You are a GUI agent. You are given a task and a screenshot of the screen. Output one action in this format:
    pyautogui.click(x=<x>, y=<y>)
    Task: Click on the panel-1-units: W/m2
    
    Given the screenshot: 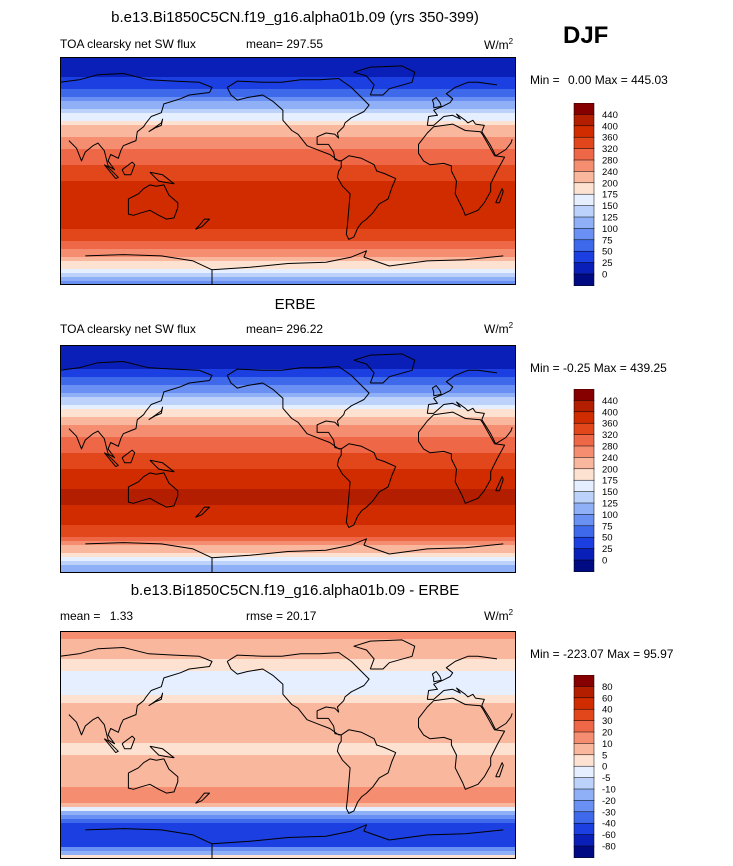 What is the action you would take?
    pyautogui.click(x=498, y=44)
    